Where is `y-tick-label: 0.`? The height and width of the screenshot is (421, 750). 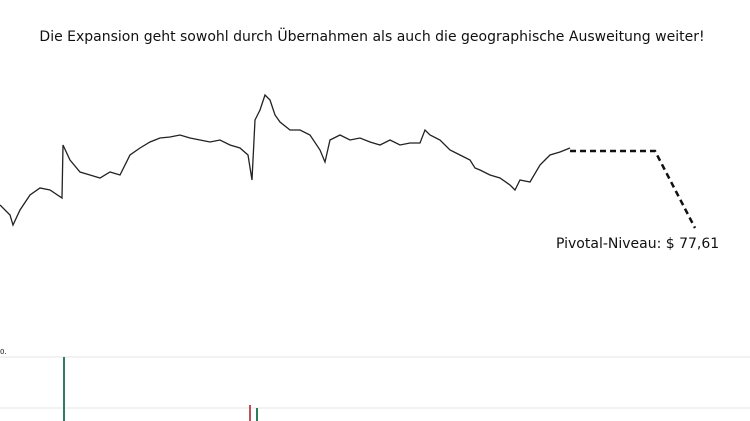 y-tick-label: 0. is located at coordinates (3, 352).